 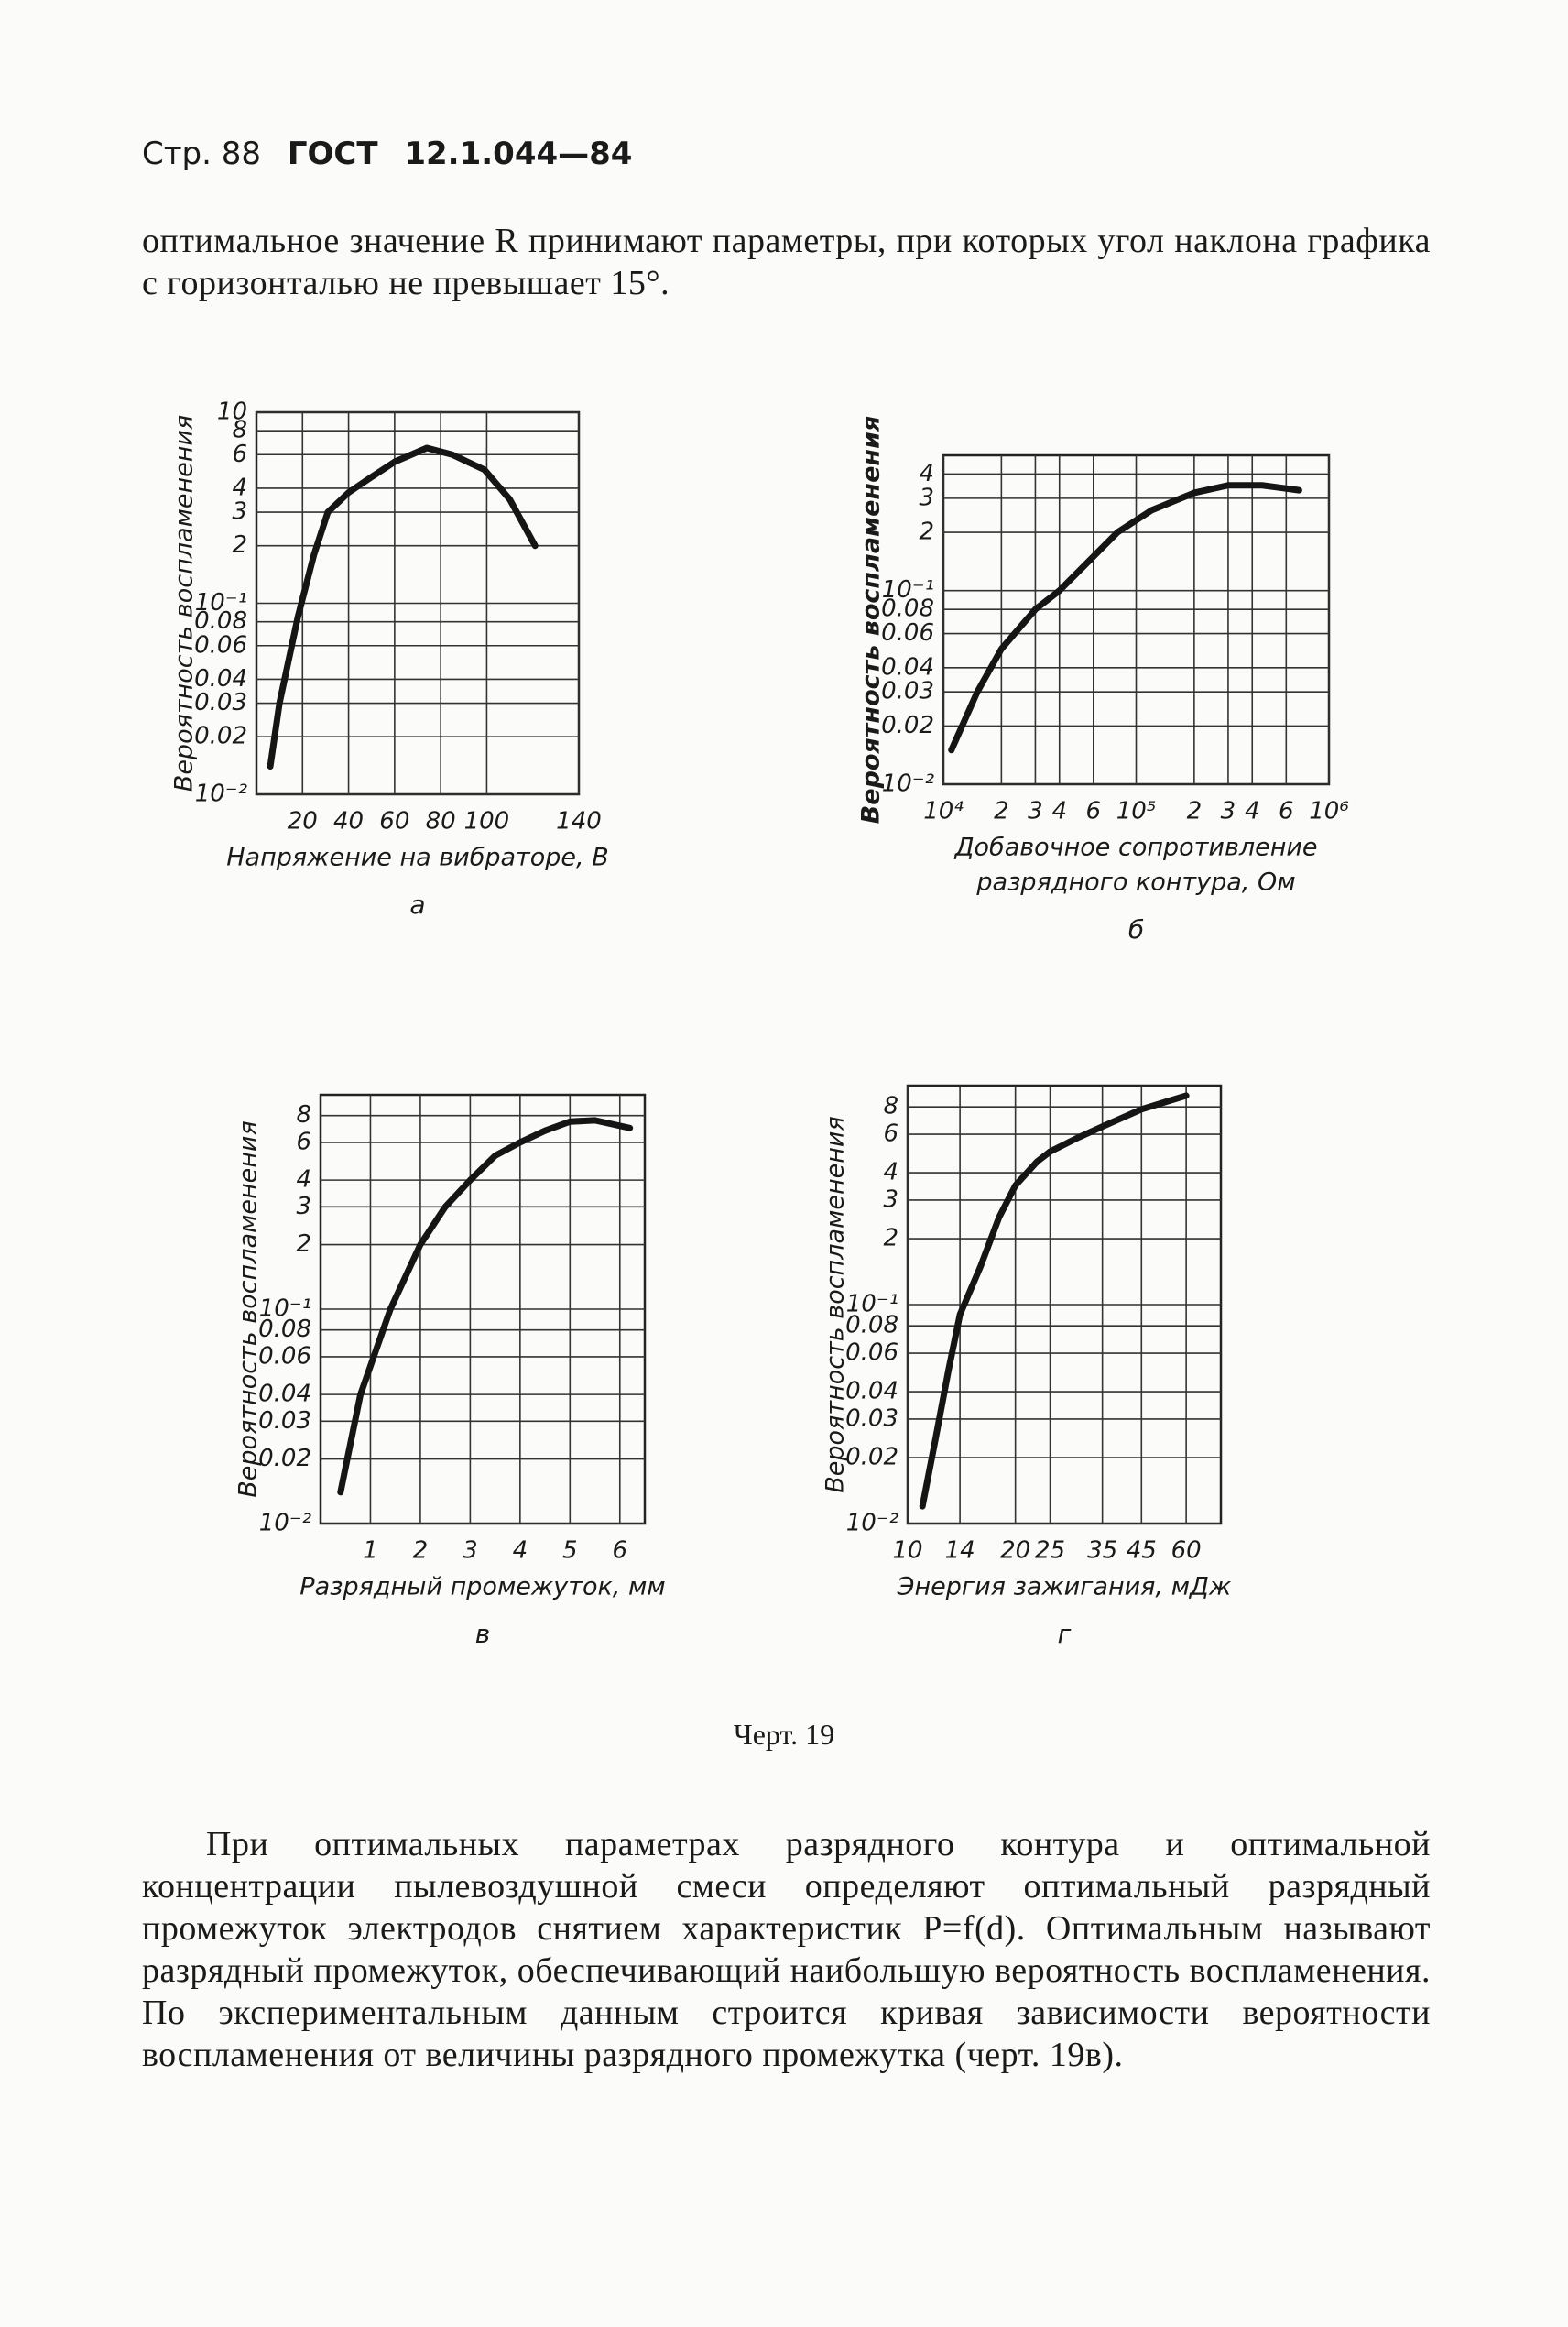 I want to click on y-tick-label: 10, so click(x=232, y=412).